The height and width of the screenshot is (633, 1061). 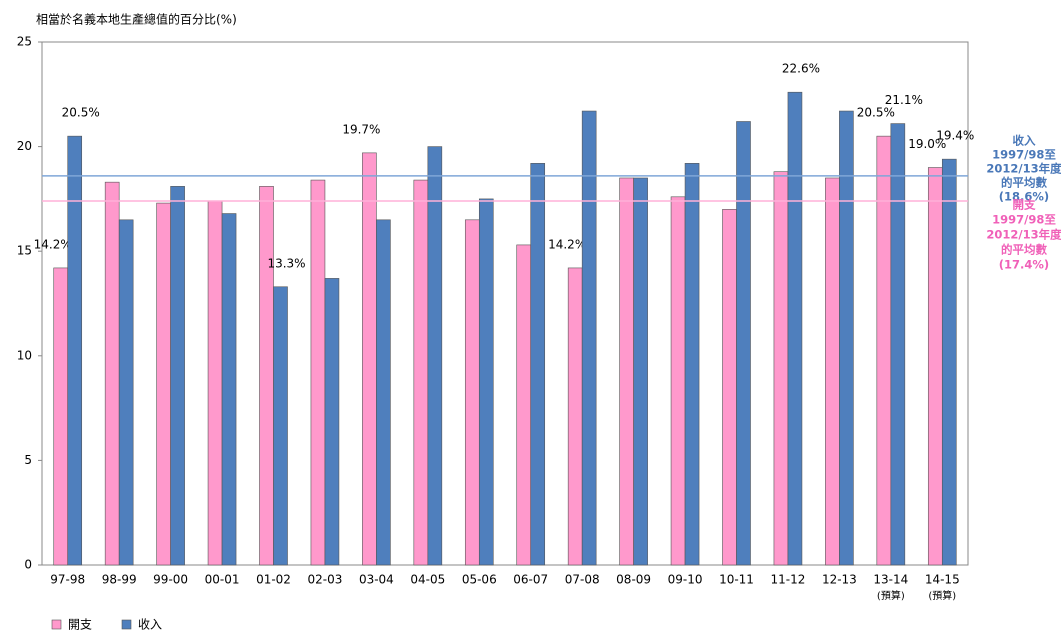 I want to click on x-tick-label: 11-12, so click(x=788, y=580).